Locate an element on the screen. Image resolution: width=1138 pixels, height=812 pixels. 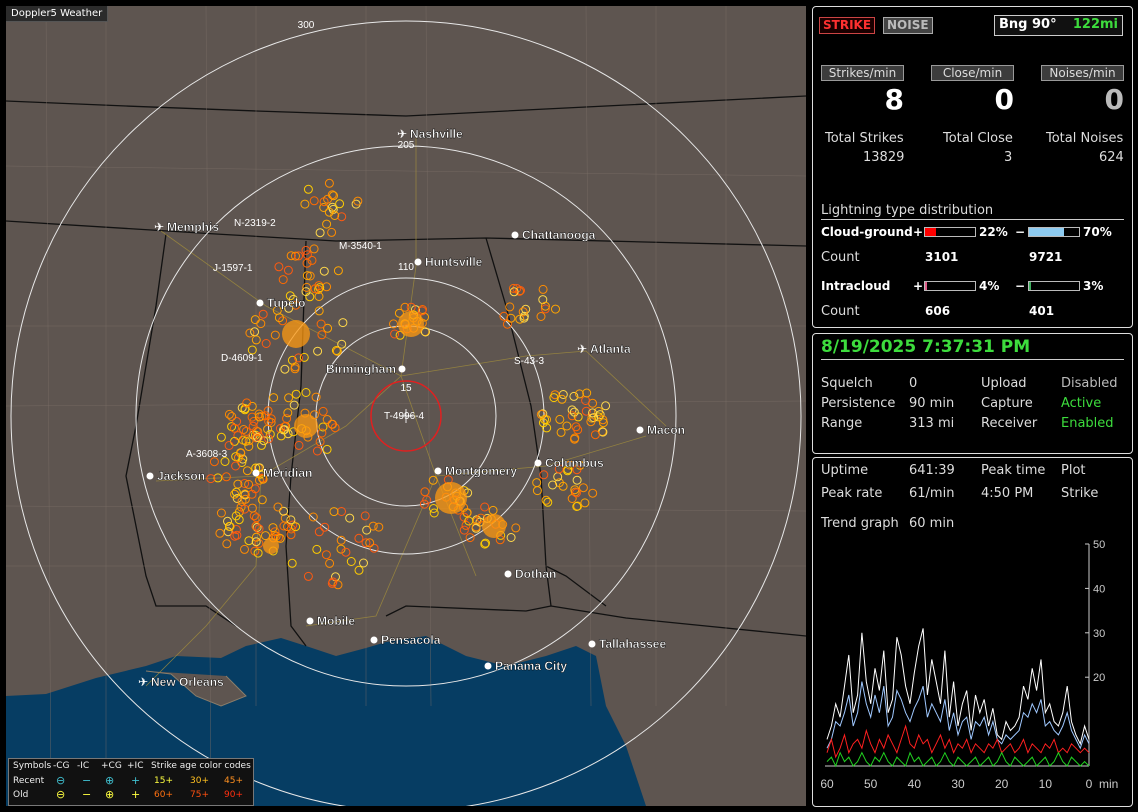
noise-mode-button: NOISE is located at coordinates (908, 25).